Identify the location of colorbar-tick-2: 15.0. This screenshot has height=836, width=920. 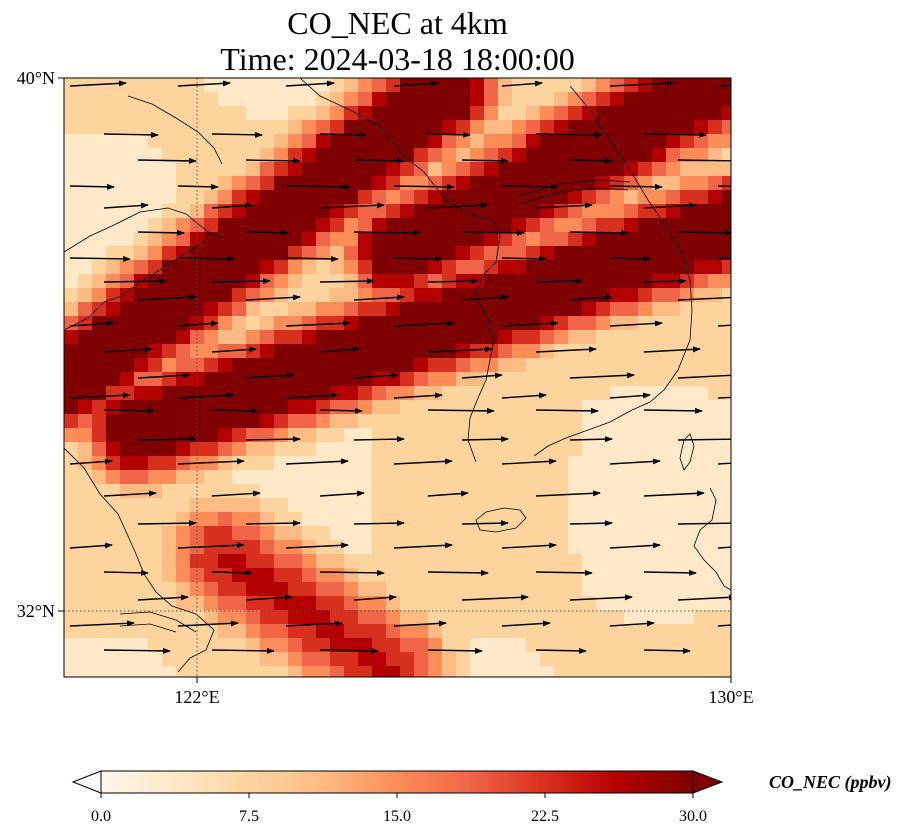
(397, 816).